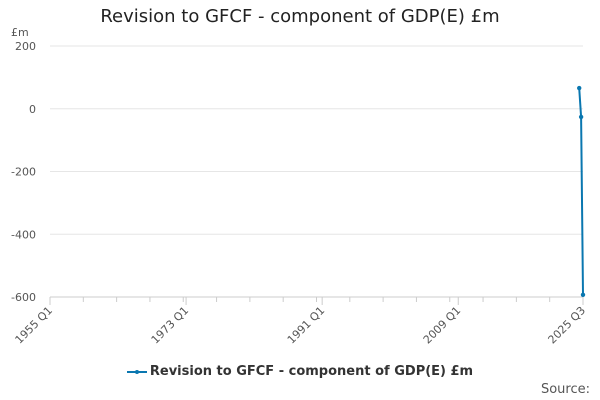 The height and width of the screenshot is (400, 600). I want to click on y-tick-label: 0, so click(32, 109).